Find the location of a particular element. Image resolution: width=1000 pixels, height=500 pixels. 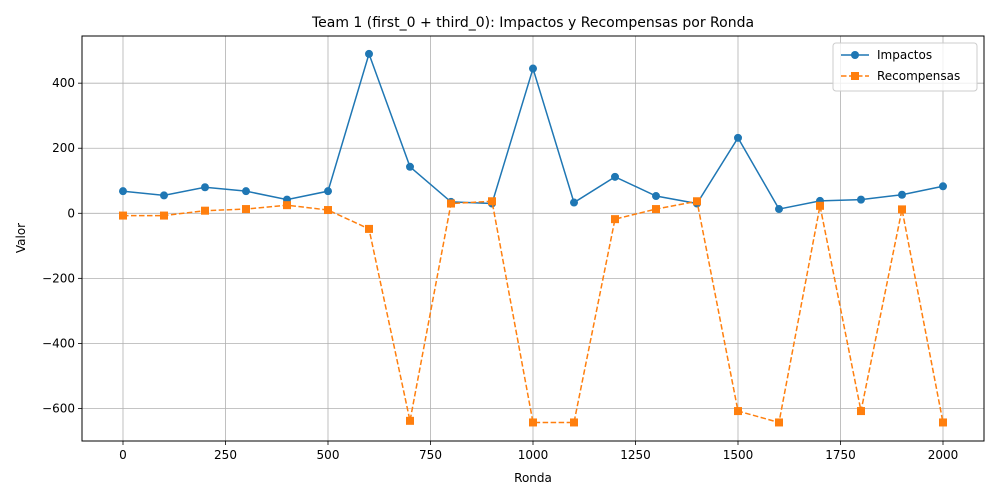

legend-label: Impactos is located at coordinates (904, 55).